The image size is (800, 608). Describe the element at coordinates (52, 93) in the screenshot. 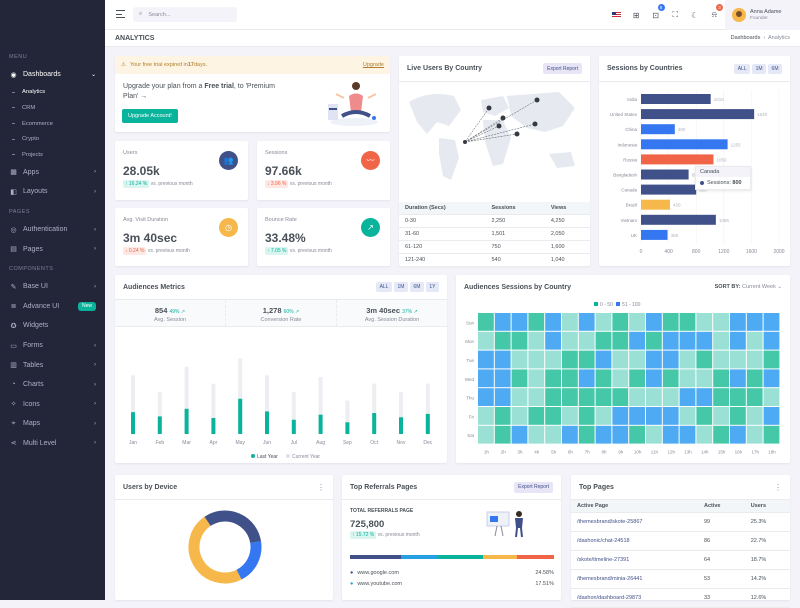

I see `sidebar-subitem-analytics: Analytics` at that location.